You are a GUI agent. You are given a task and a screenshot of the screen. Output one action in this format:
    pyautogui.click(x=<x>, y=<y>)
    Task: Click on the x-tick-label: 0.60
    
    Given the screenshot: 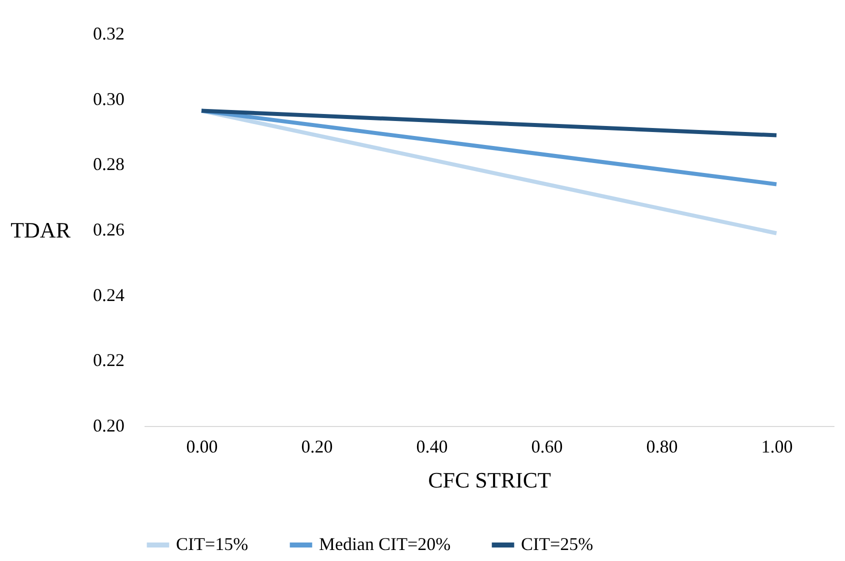 What is the action you would take?
    pyautogui.click(x=547, y=446)
    